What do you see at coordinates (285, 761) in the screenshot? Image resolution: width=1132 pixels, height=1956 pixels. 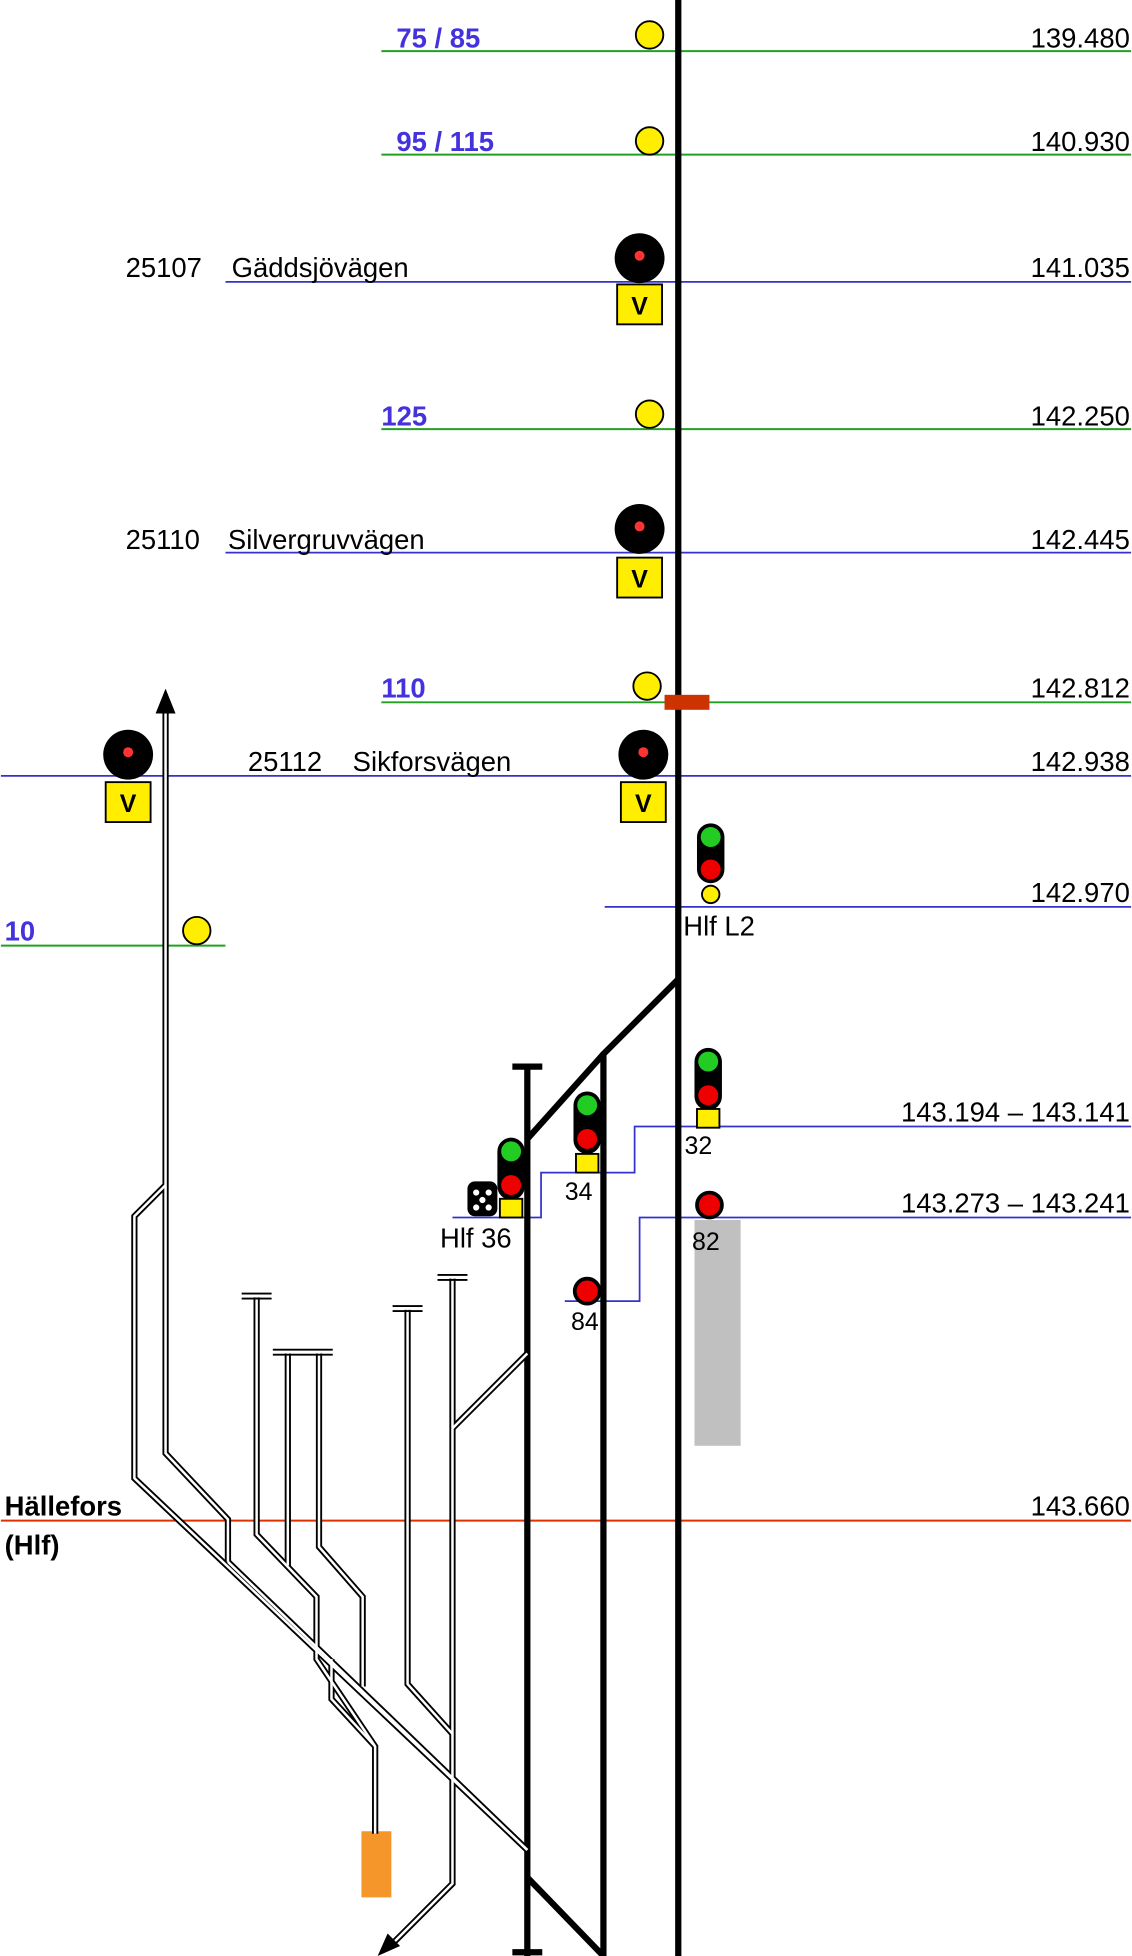 I see `crossing-number: 25112` at bounding box center [285, 761].